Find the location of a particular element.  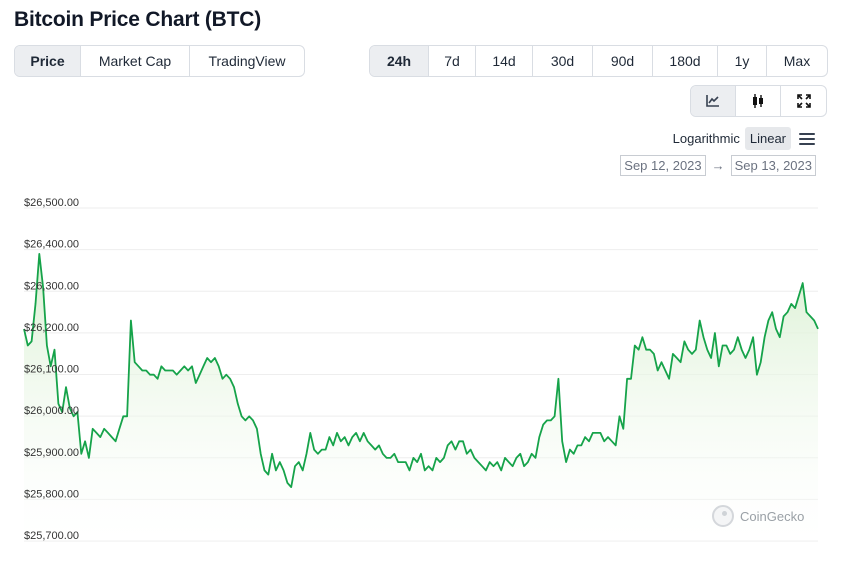

chart-type-toggle is located at coordinates (758, 101).